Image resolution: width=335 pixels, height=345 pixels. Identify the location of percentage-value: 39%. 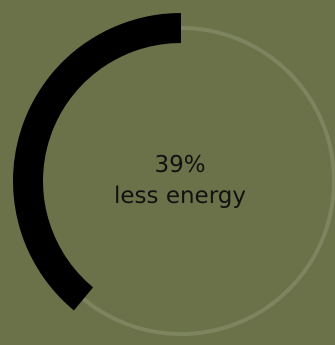
(180, 165).